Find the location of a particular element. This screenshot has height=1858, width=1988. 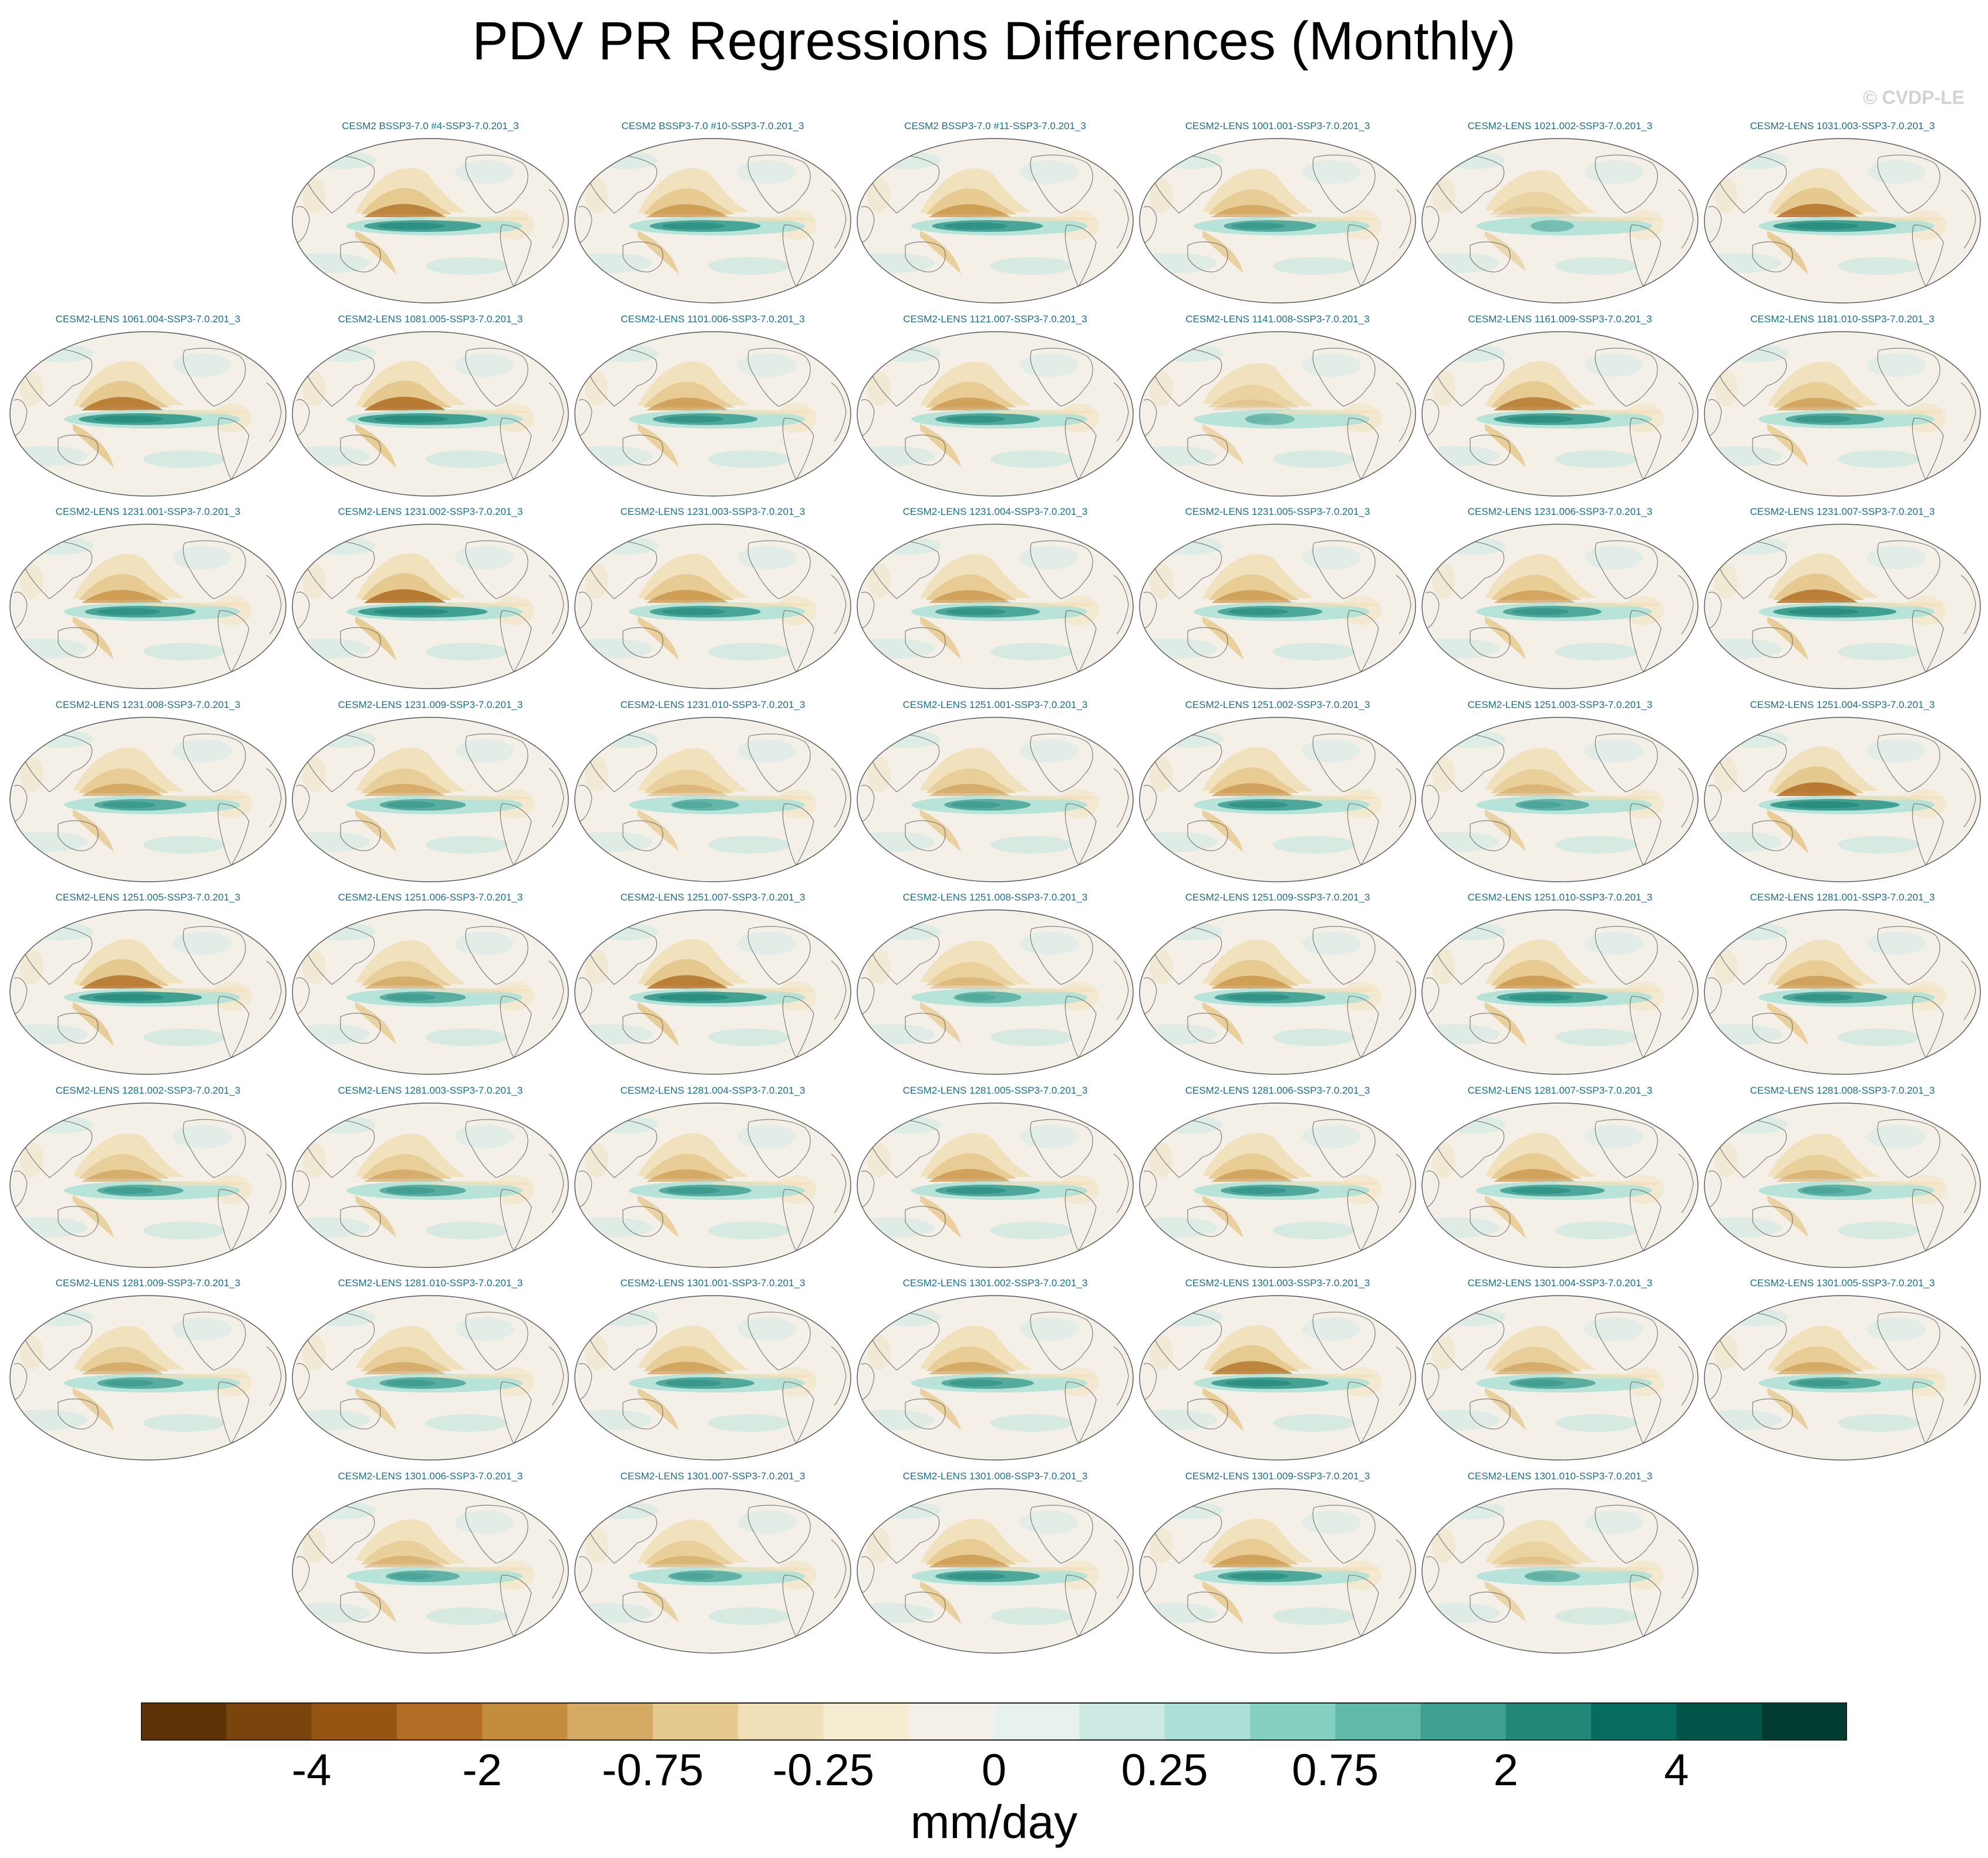

map-panel-label: CESM2-LENS 1251.004-SSP3-7.0.201_3 is located at coordinates (1843, 705).